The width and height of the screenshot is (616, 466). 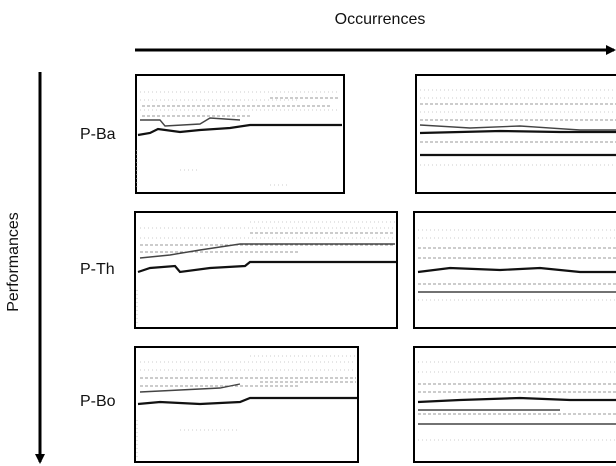 What do you see at coordinates (98, 134) in the screenshot?
I see `row-label: P-Ba` at bounding box center [98, 134].